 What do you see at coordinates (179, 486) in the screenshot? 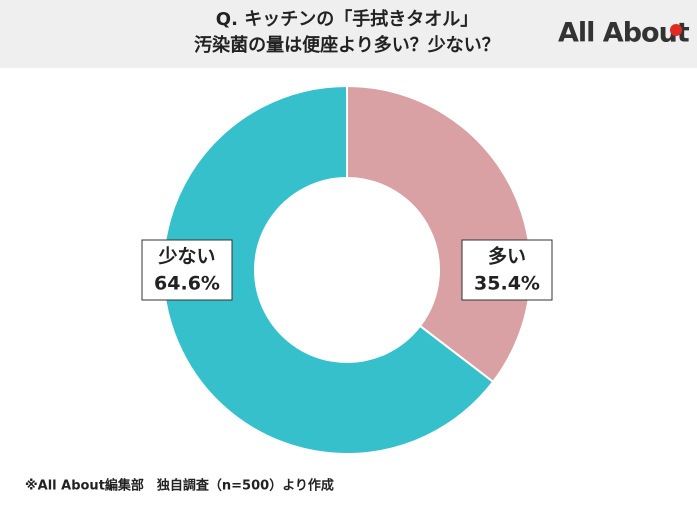
I see `note: ※All About編集部 独自調査（n=500）より作成` at bounding box center [179, 486].